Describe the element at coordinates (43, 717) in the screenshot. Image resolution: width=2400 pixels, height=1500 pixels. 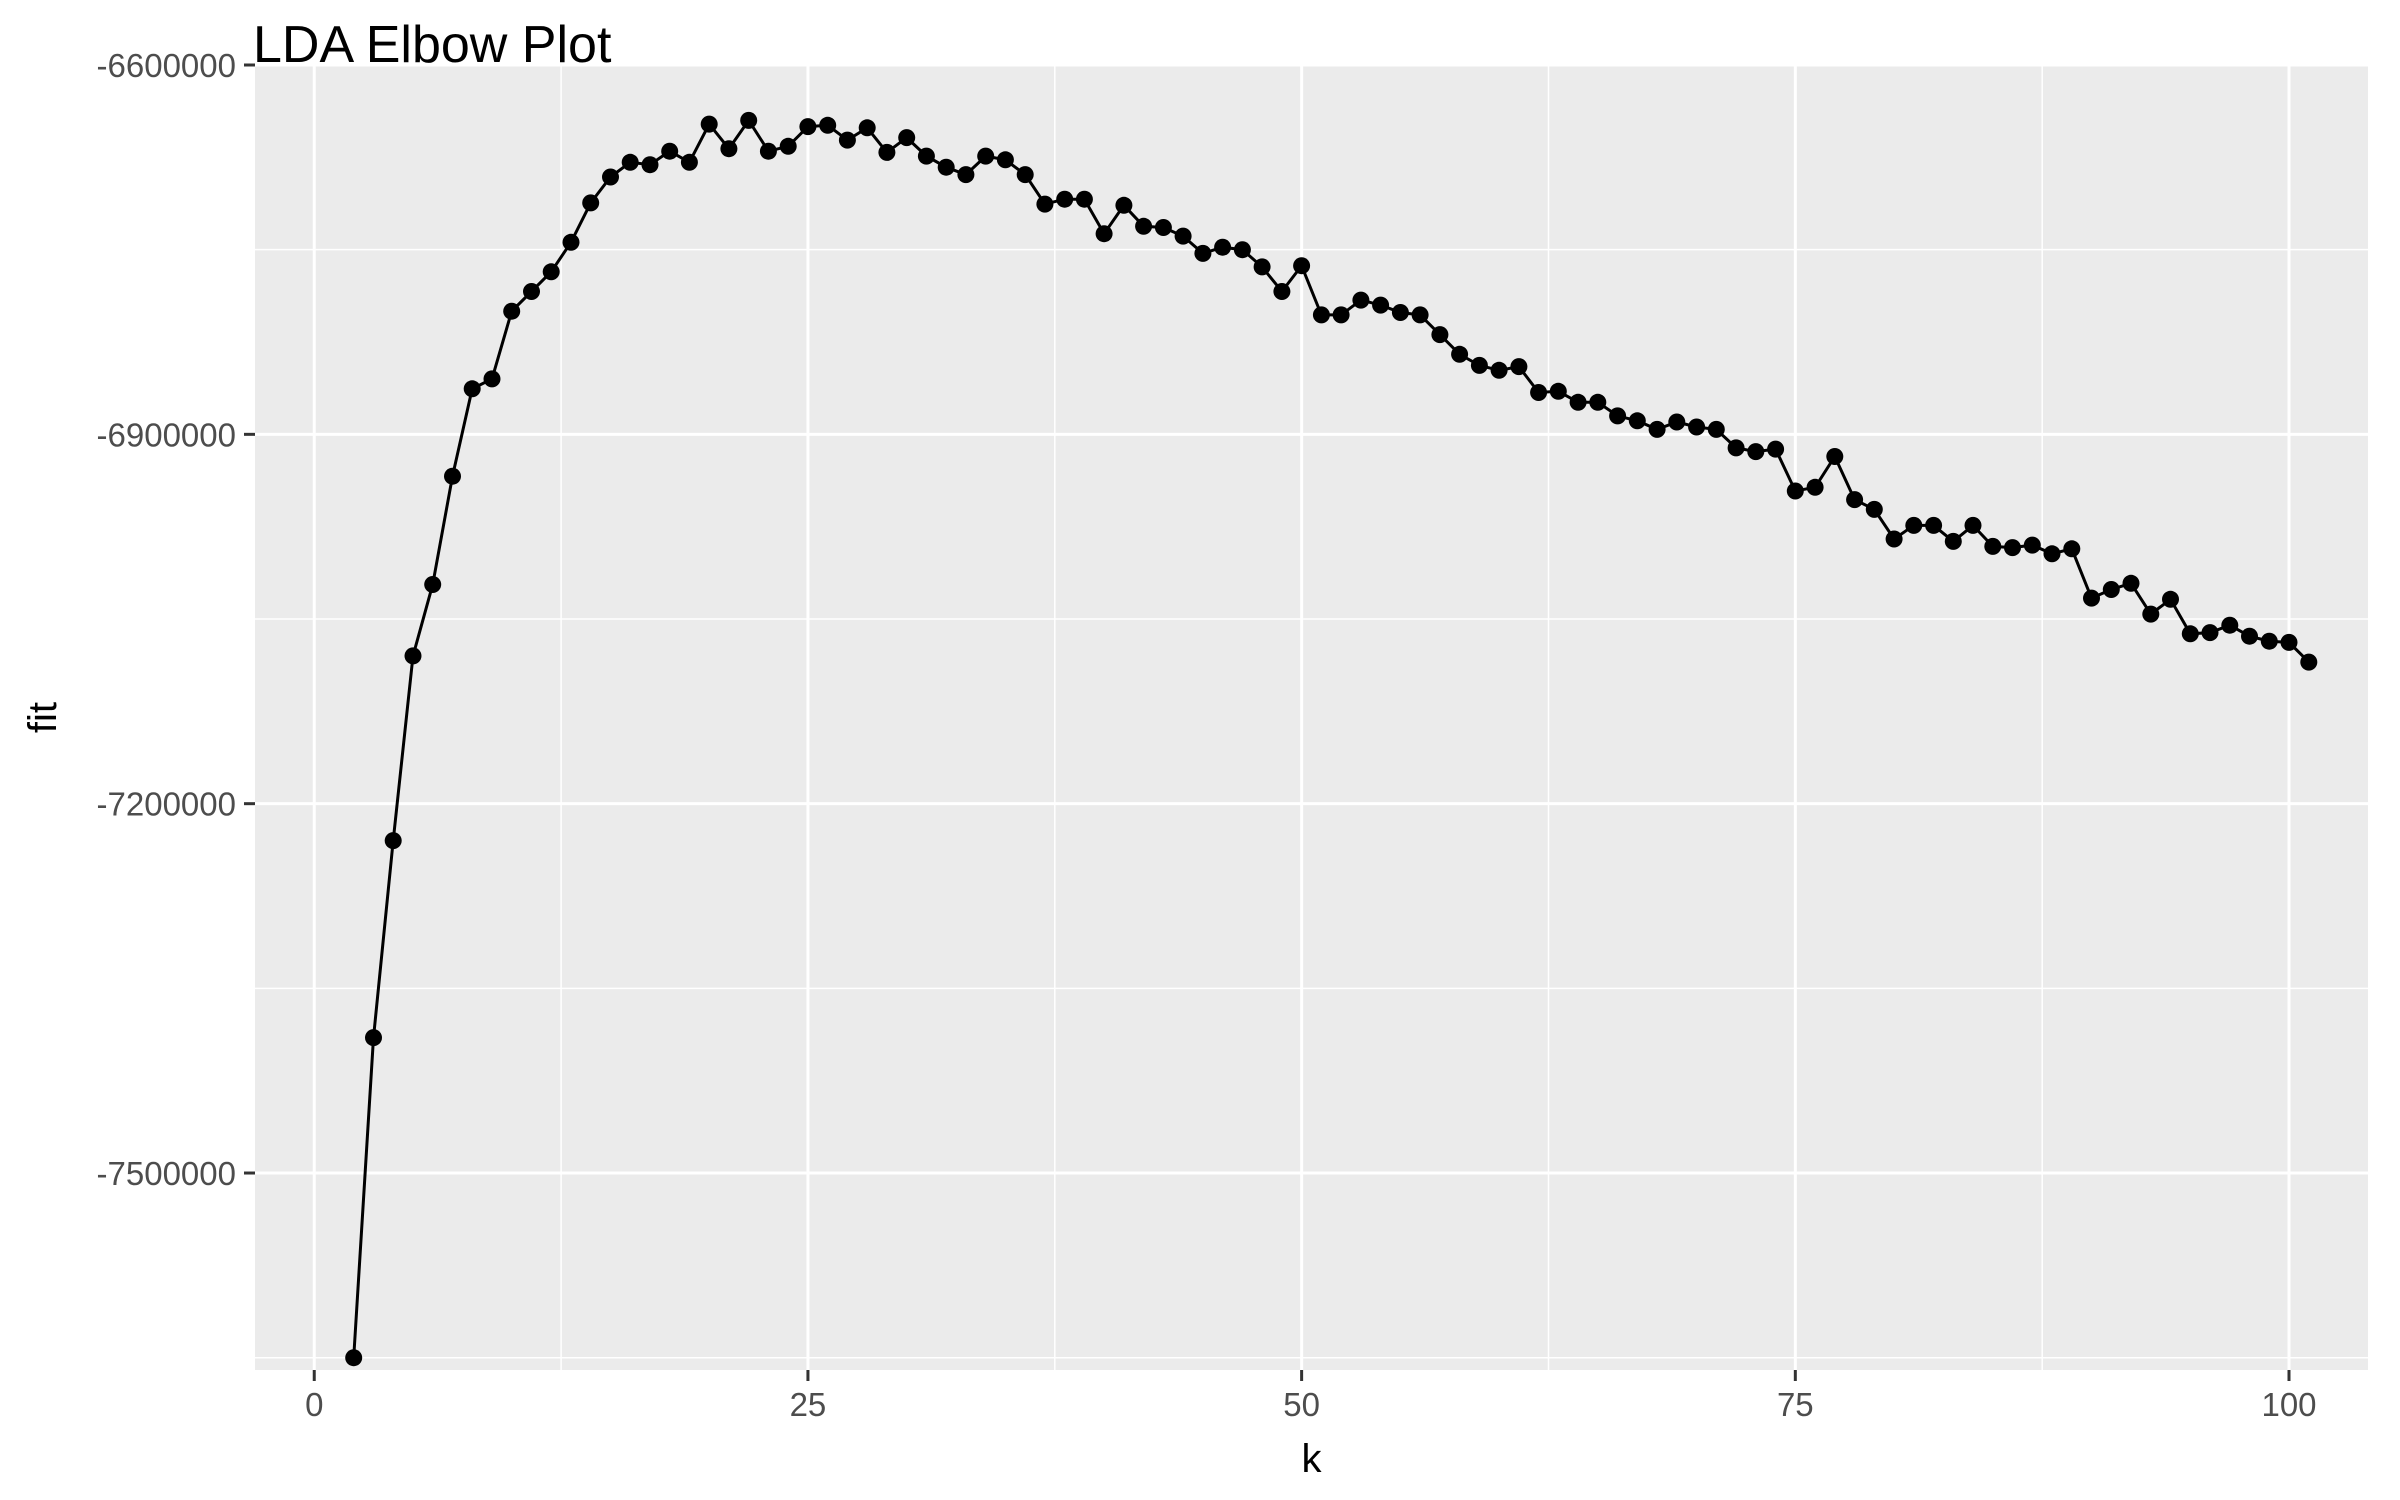
I see `y-axis-title: fit` at that location.